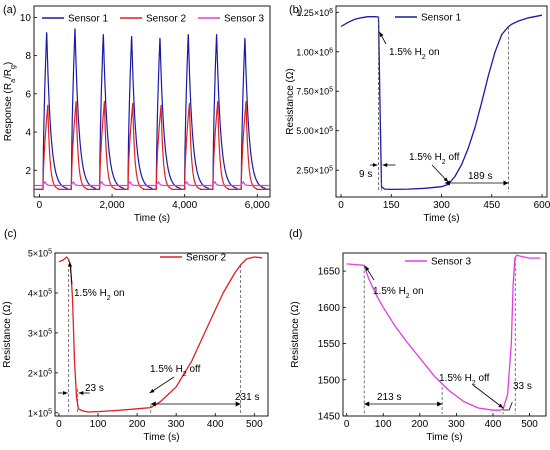 Image resolution: width=550 pixels, height=450 pixels. What do you see at coordinates (28, 171) in the screenshot?
I see `y-tick-label: 2` at bounding box center [28, 171].